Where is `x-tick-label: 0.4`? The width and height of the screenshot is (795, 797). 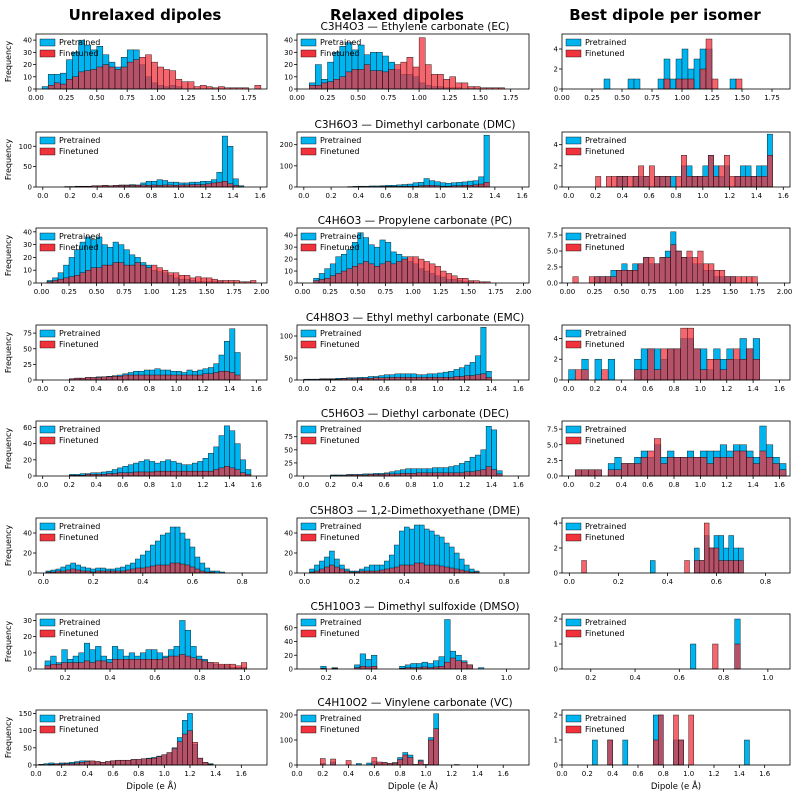
x-tick-label: 0.4 is located at coordinates (358, 389).